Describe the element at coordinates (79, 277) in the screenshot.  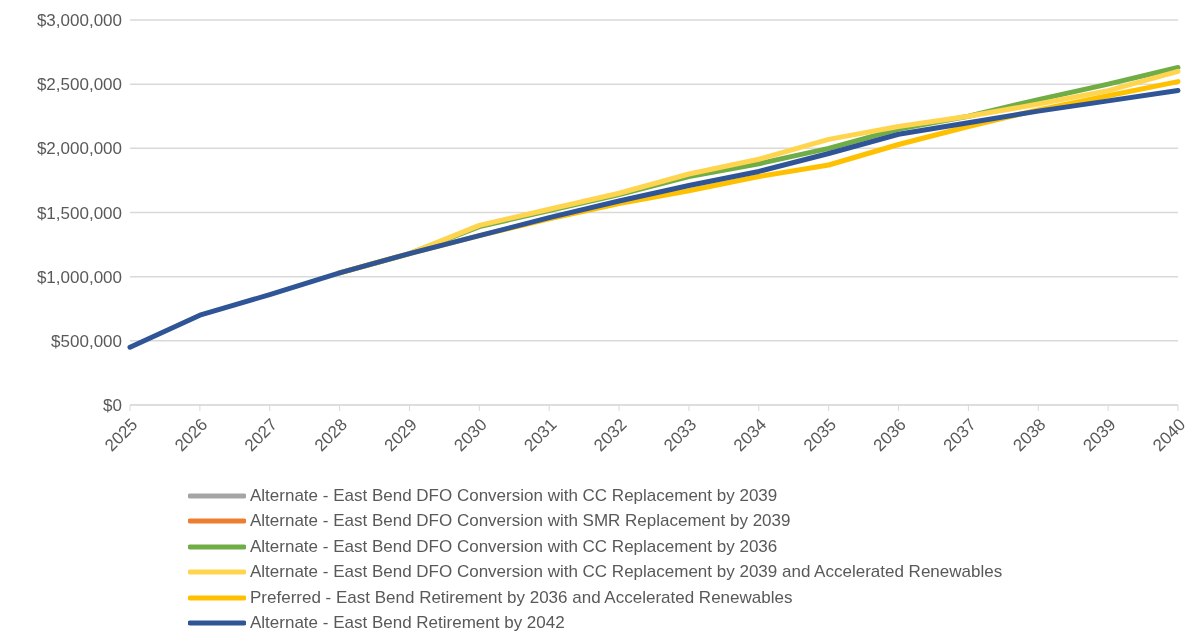
I see `y-tick-label: $1,000,000` at that location.